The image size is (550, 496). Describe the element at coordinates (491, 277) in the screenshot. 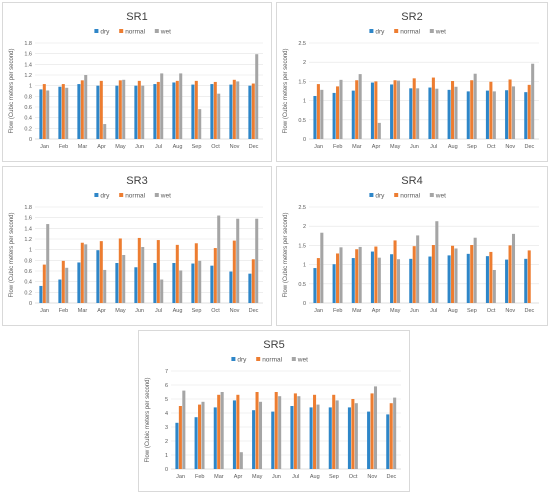

I see `bar-normal-oct` at that location.